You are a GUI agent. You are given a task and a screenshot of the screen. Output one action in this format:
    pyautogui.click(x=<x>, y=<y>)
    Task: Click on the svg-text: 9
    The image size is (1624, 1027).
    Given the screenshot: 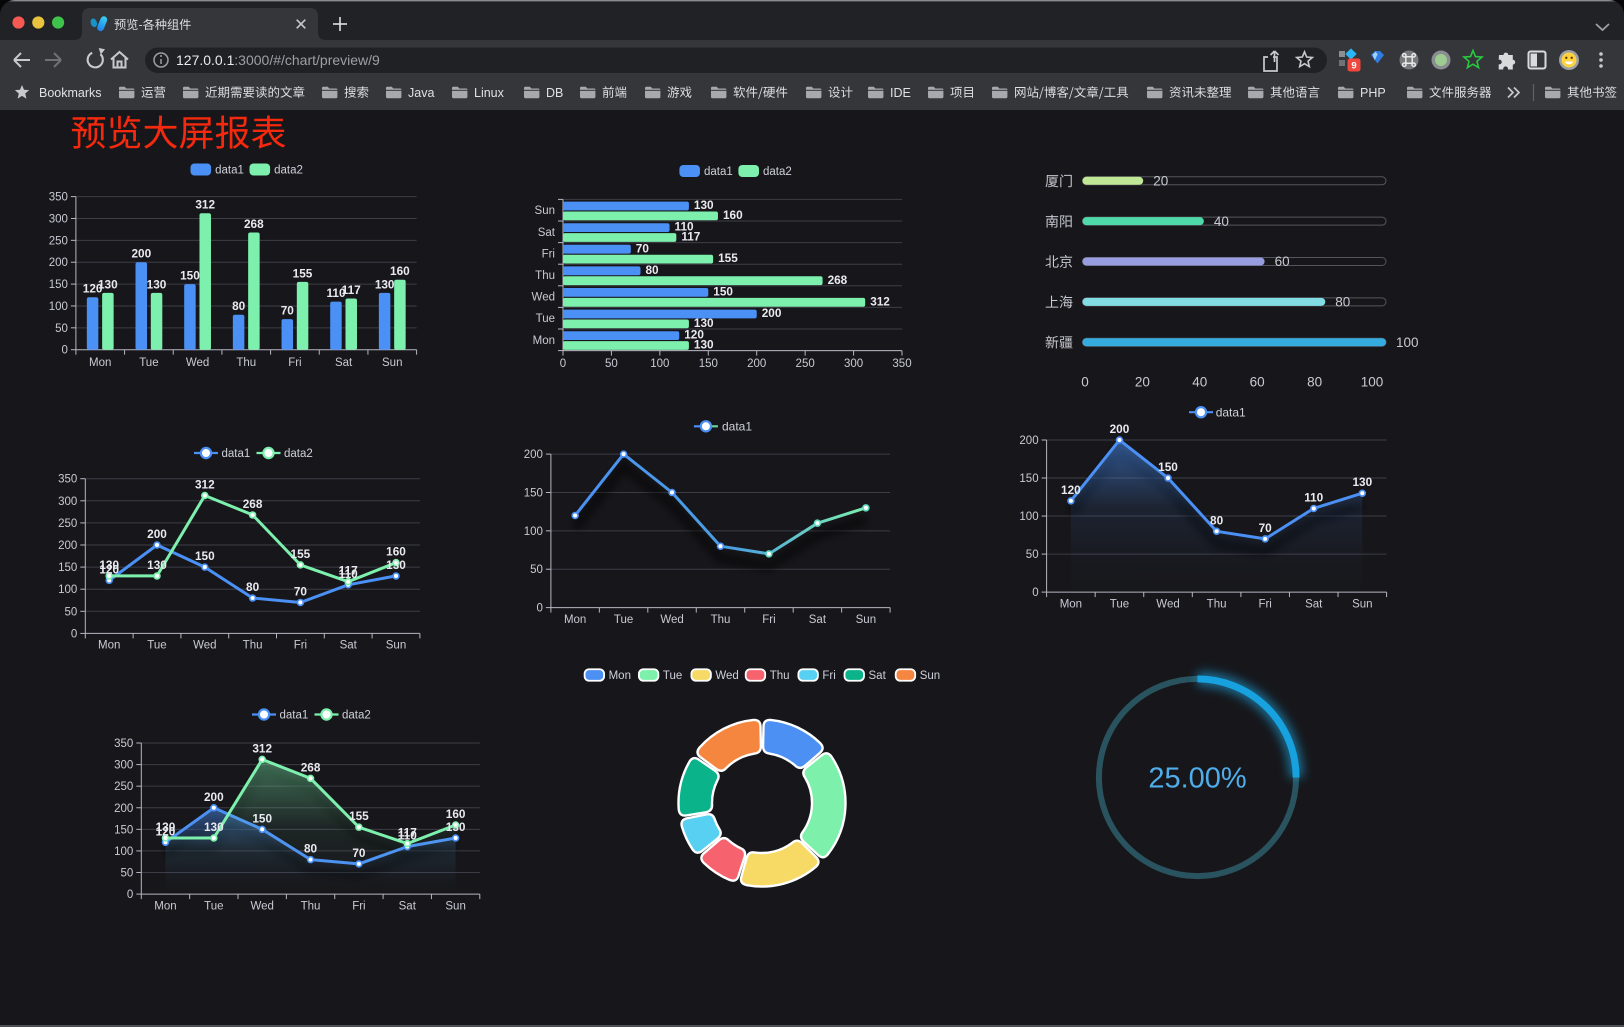 What is the action you would take?
    pyautogui.click(x=1353, y=66)
    